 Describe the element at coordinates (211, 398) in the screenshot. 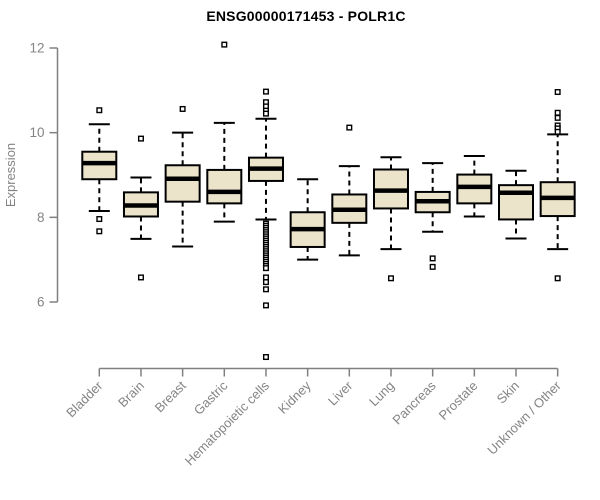

I see `x-category-label-gastric: Gastric` at that location.